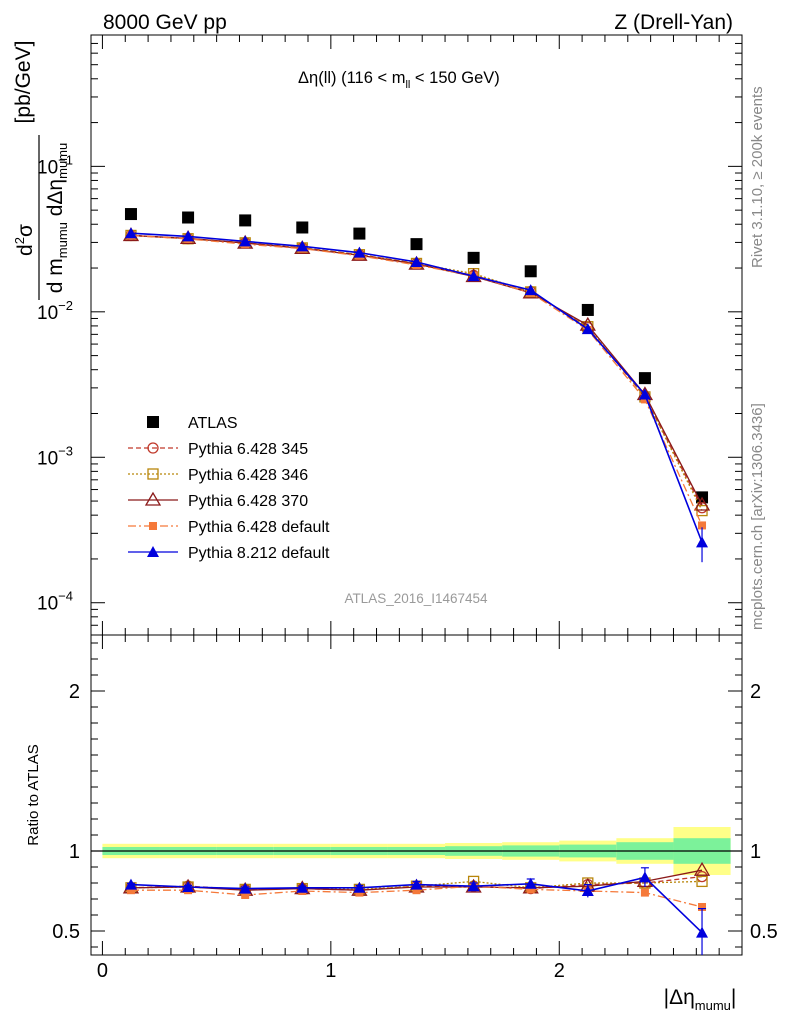 This screenshot has height=1024, width=786. I want to click on analysis-id: ATLAS_2016_I1467454, so click(416, 598).